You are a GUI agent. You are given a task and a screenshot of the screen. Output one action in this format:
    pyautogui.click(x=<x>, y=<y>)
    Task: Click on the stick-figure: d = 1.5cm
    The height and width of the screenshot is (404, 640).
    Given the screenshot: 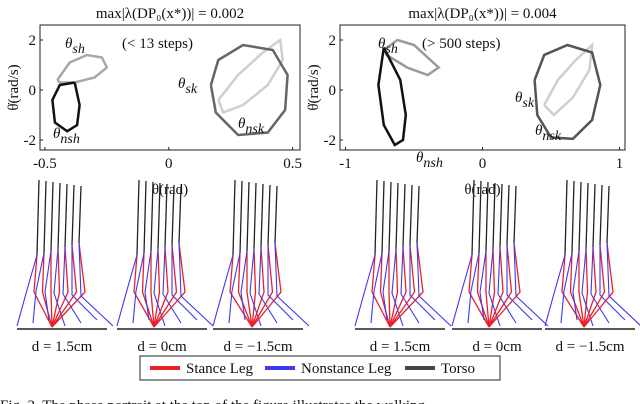 What is the action you would take?
    pyautogui.click(x=65, y=267)
    